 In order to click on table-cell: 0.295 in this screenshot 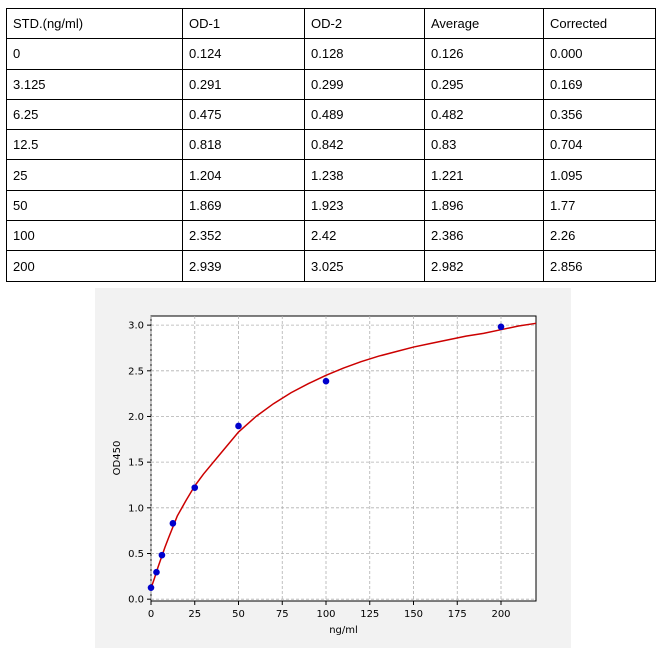, I will do `click(484, 84)`.